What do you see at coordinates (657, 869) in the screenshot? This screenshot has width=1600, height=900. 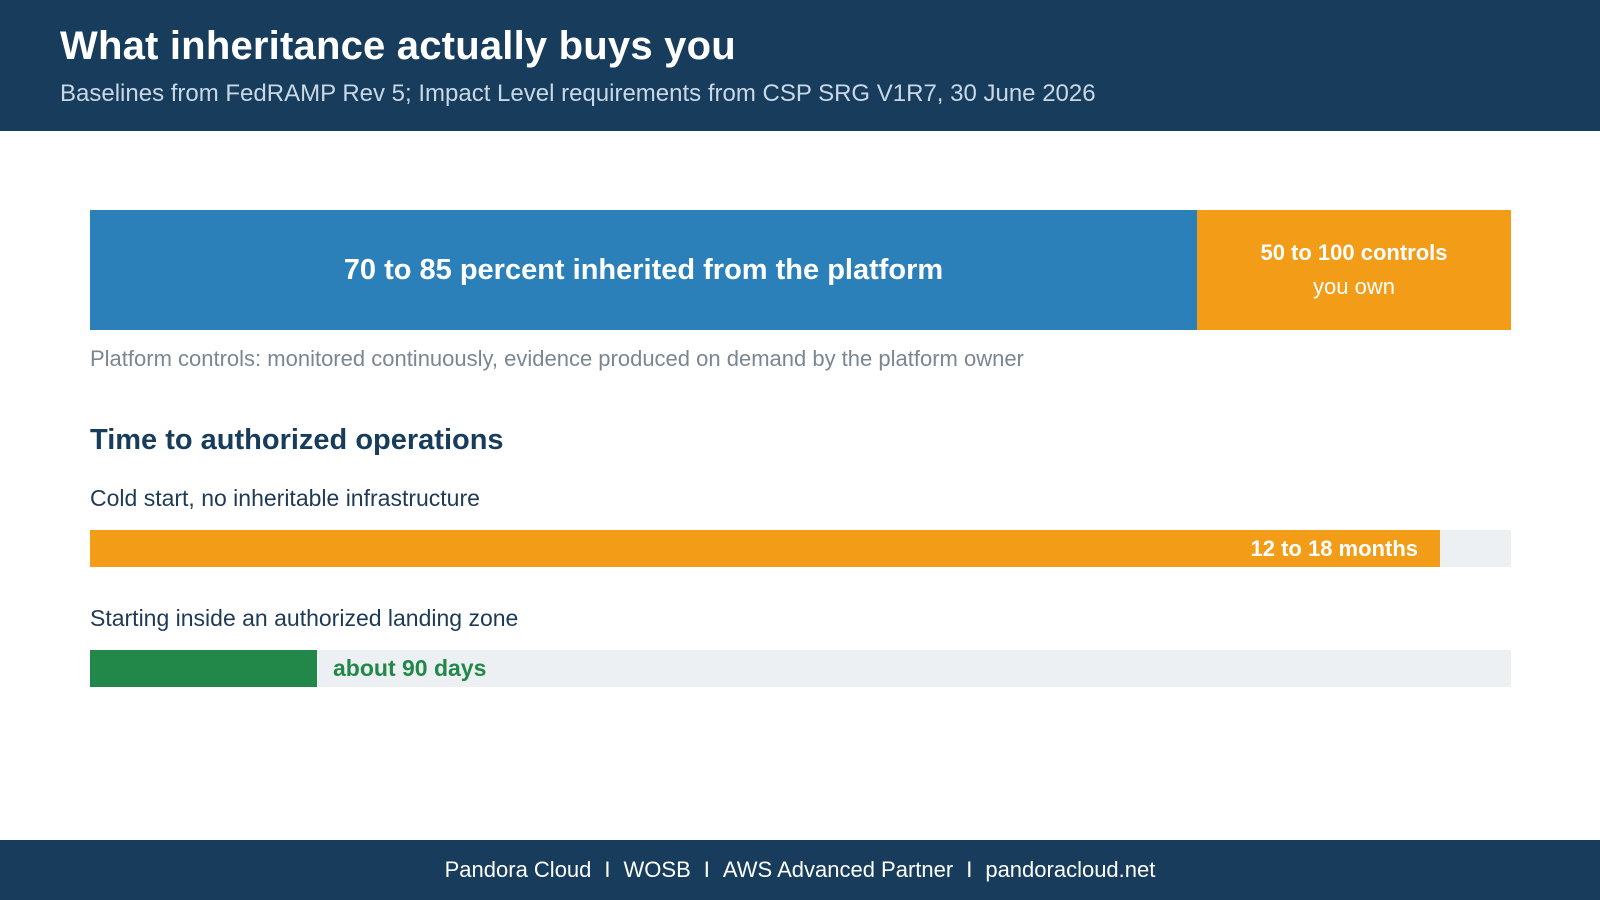 I see `footer-certification: WOSB` at bounding box center [657, 869].